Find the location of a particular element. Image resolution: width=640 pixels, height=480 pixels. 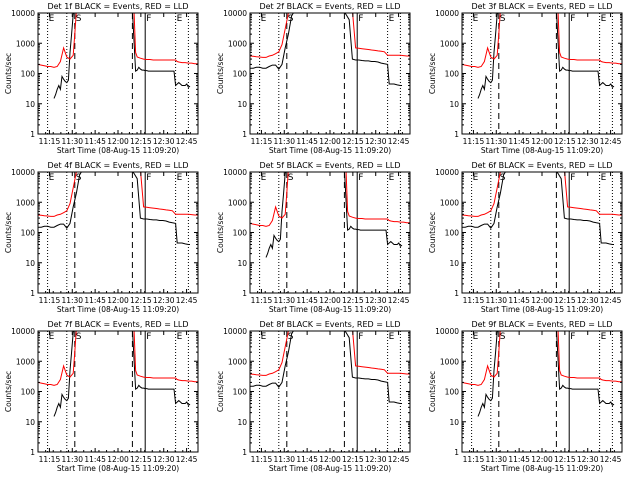

plot-frame is located at coordinates (330, 391).